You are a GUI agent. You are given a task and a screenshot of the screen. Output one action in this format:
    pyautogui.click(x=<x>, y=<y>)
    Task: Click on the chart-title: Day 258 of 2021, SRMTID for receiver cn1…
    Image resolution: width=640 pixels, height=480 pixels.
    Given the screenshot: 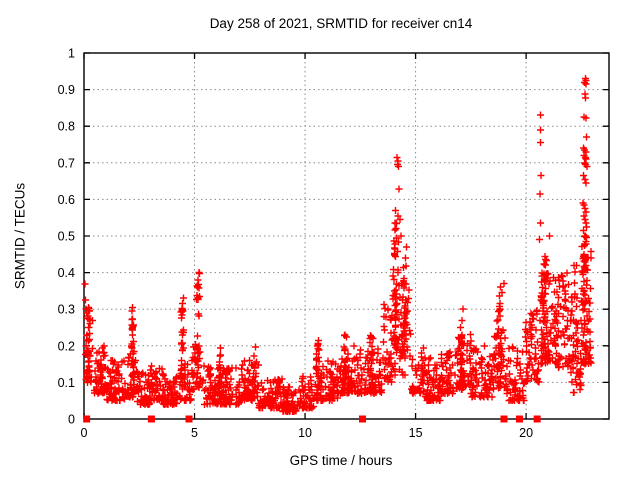 What is the action you would take?
    pyautogui.click(x=341, y=23)
    